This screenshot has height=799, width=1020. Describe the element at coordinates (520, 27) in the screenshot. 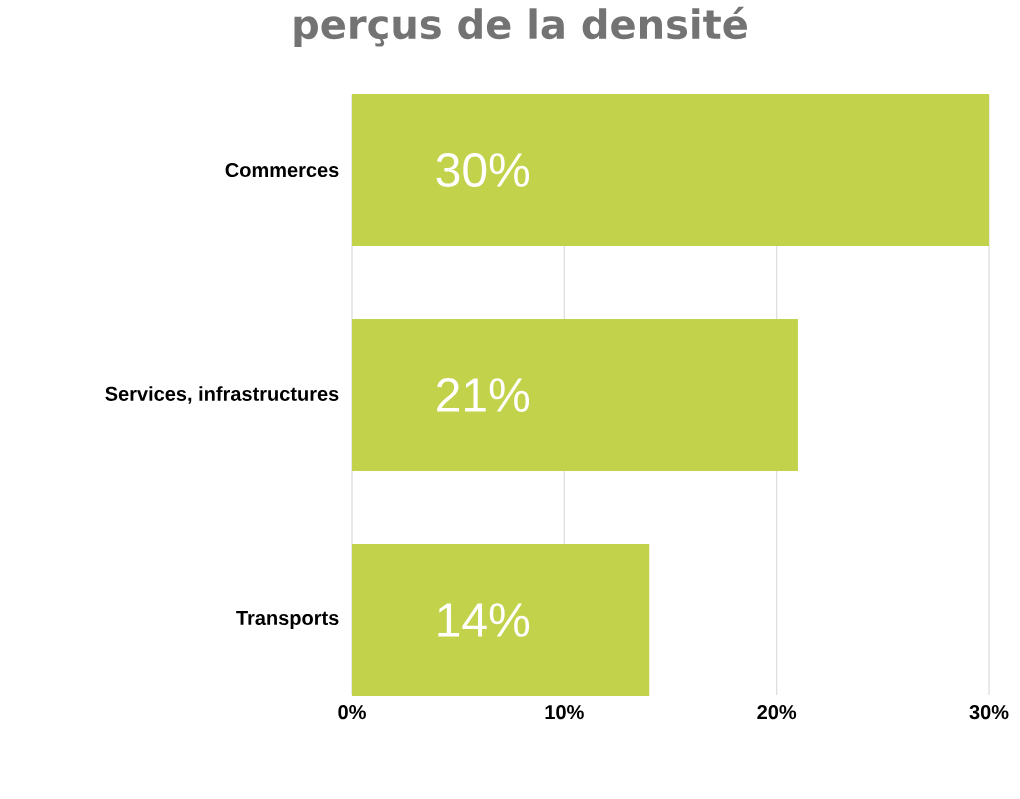

I see `chart-title: perçus de la densité` at that location.